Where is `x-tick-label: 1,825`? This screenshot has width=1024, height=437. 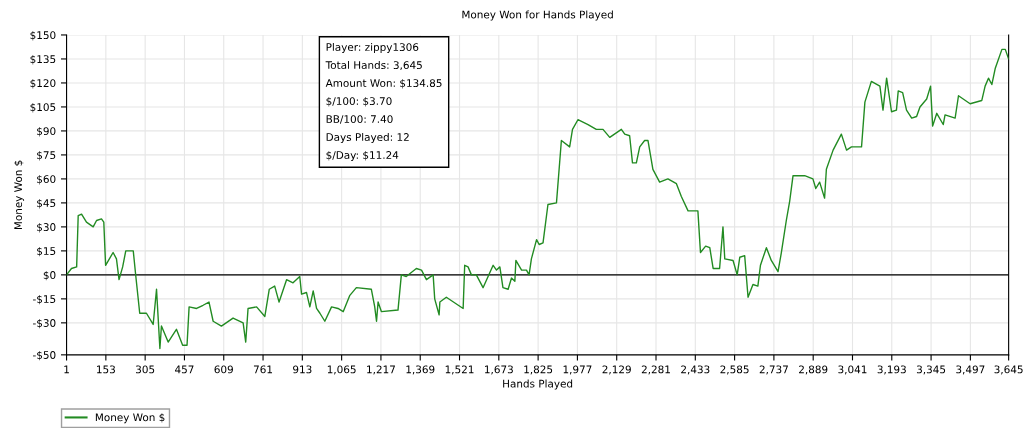 x-tick-label: 1,825 is located at coordinates (538, 370).